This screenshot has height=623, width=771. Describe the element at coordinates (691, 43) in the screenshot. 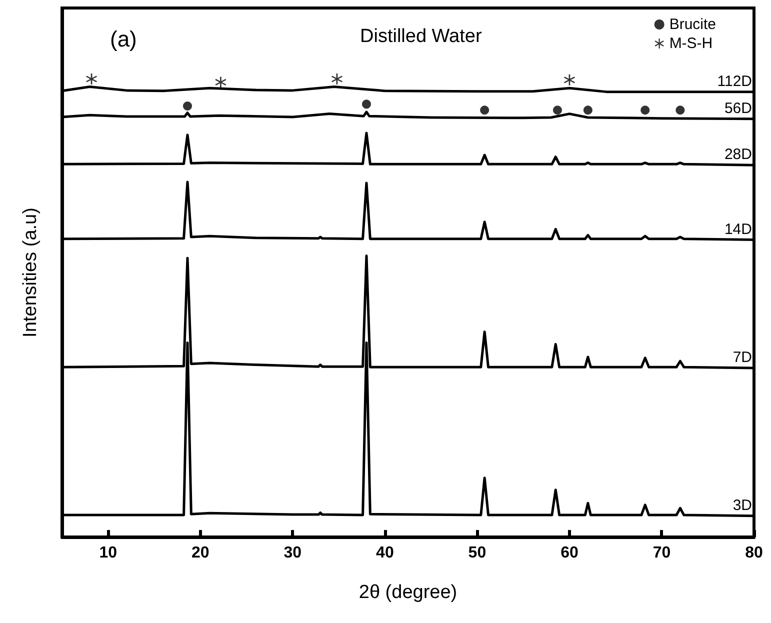

I see `legend-label: M-S-H` at that location.